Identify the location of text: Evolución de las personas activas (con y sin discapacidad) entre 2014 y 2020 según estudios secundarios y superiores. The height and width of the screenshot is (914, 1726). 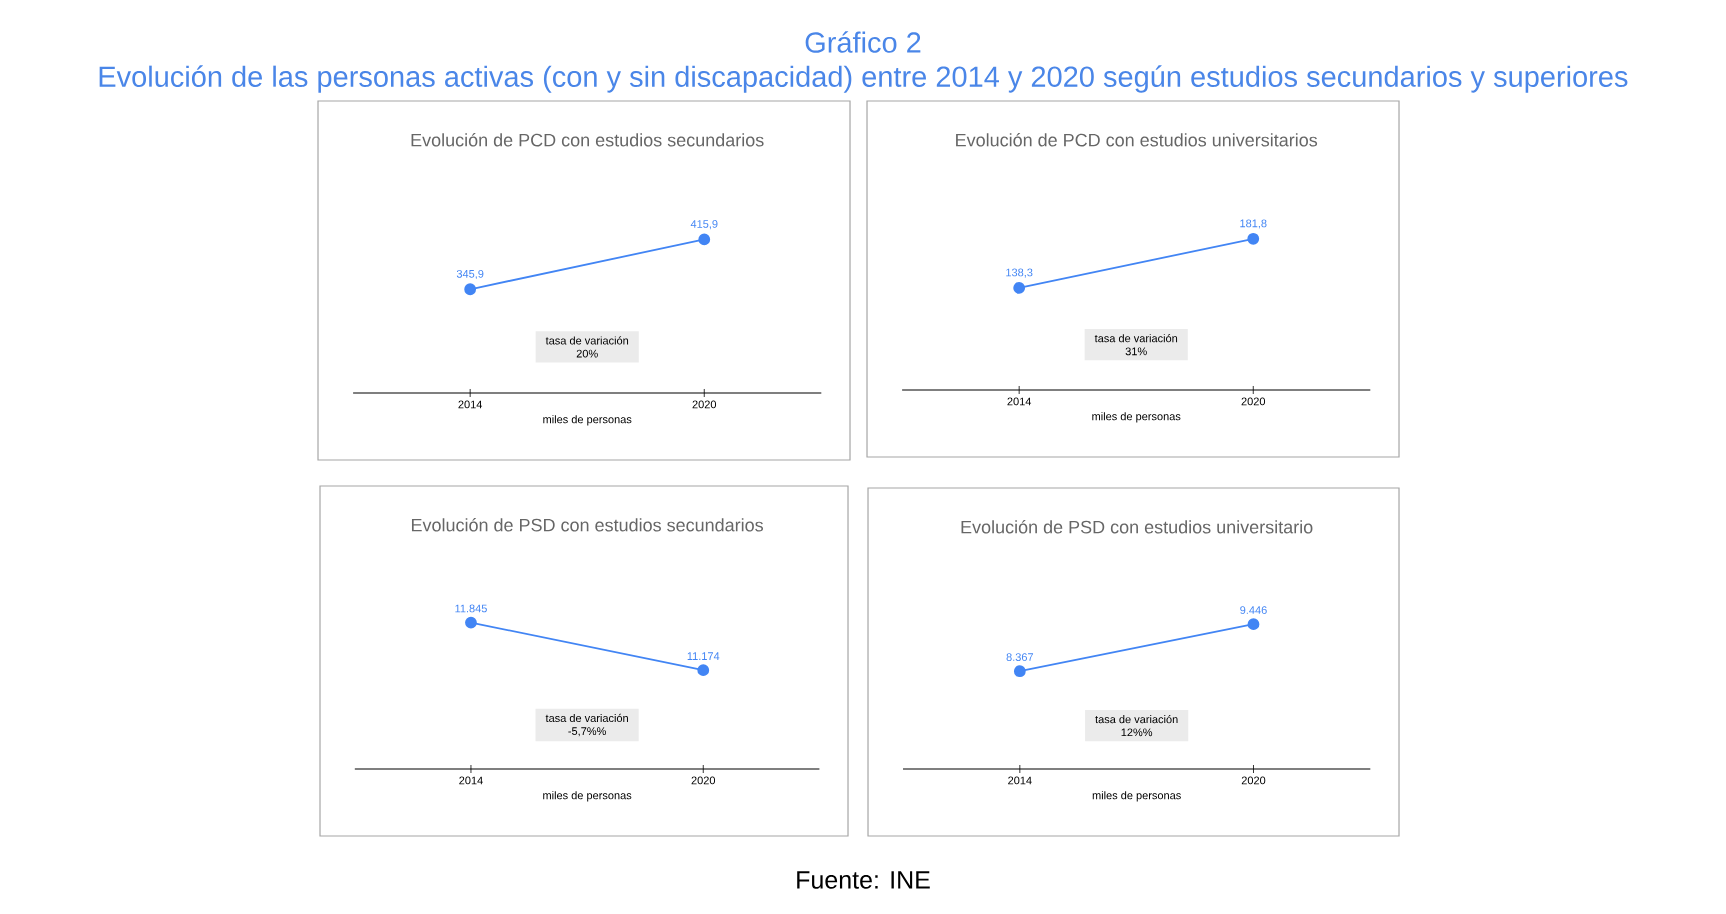
(863, 79).